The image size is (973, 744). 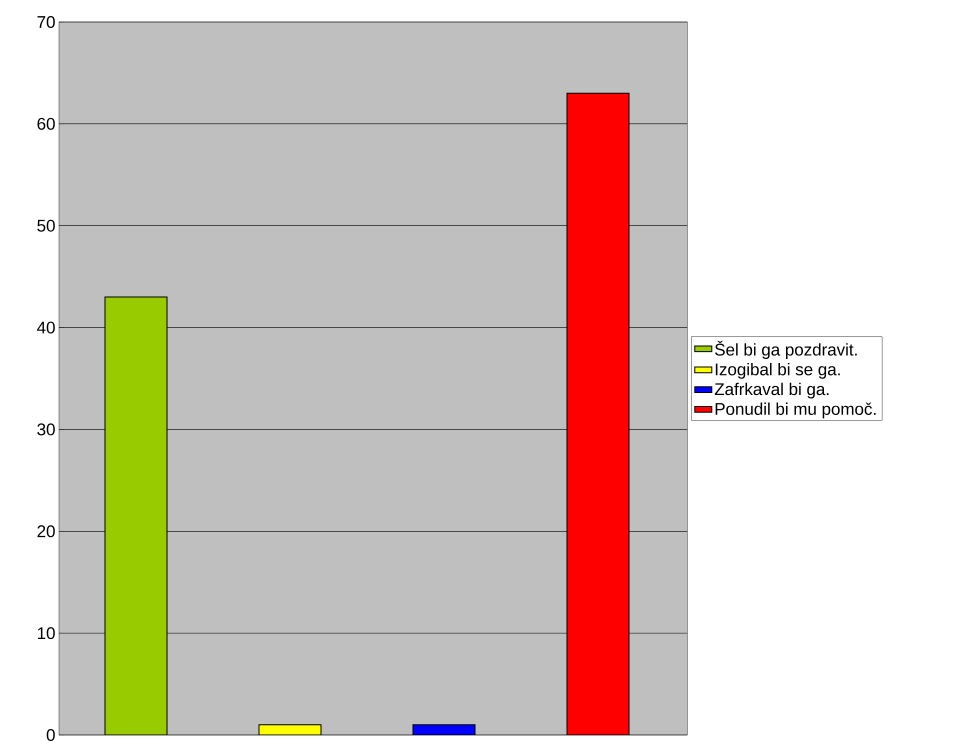 I want to click on legend-label: Zafrkaval bi ga., so click(x=771, y=390).